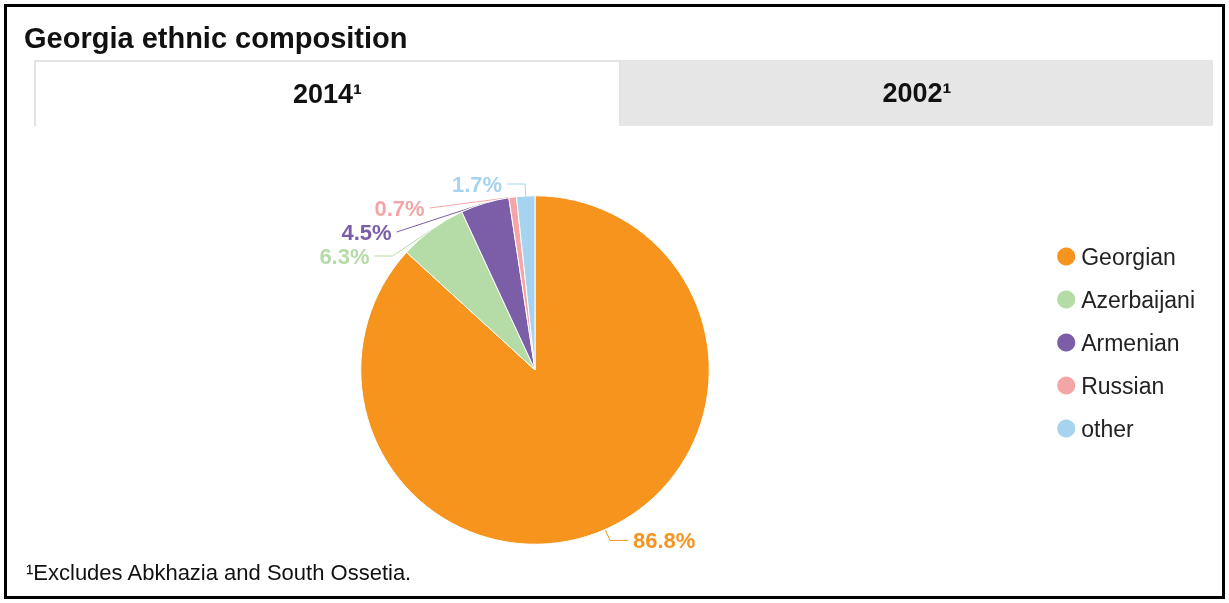 The width and height of the screenshot is (1229, 603). What do you see at coordinates (219, 573) in the screenshot?
I see `text: ¹Excludes Abkhazia and South Ossetia.` at bounding box center [219, 573].